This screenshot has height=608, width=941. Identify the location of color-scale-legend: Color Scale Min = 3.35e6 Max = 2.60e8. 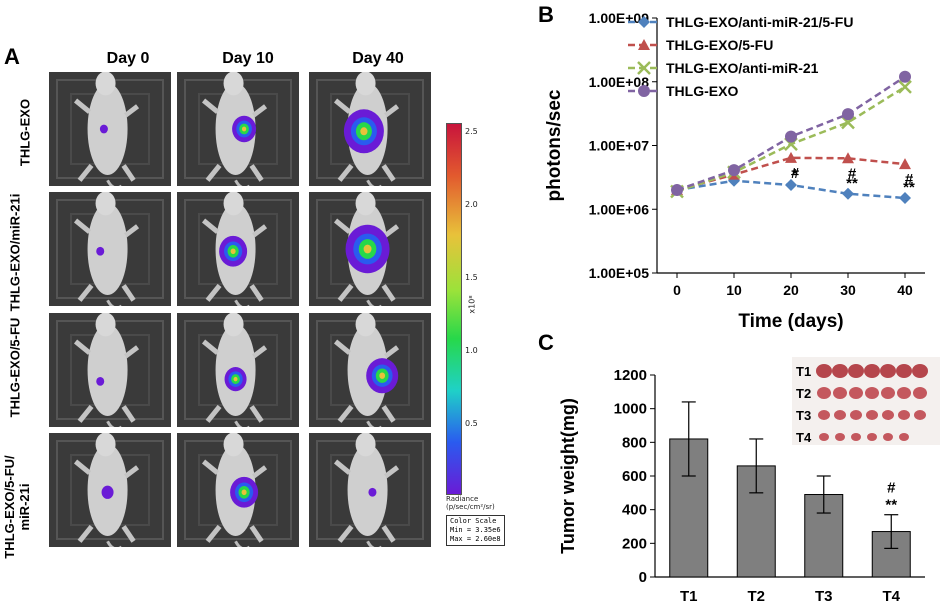
(475, 530).